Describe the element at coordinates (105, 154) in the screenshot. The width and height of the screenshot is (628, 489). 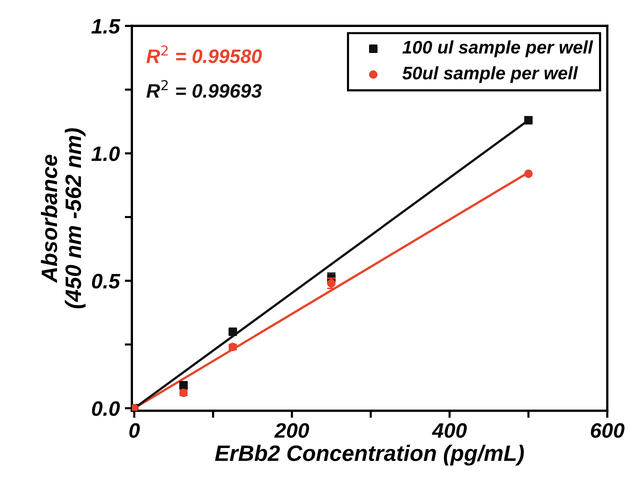
I see `y-tick-label: 1.0` at that location.